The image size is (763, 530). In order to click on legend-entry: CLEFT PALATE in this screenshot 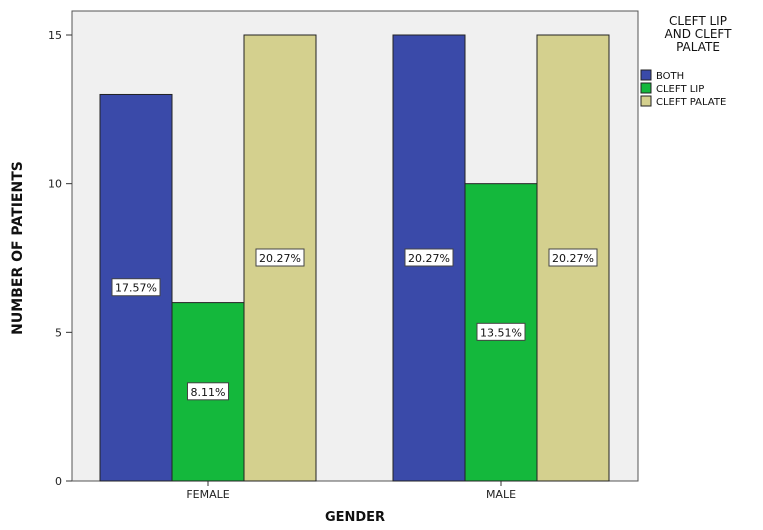, I will do `click(691, 102)`.